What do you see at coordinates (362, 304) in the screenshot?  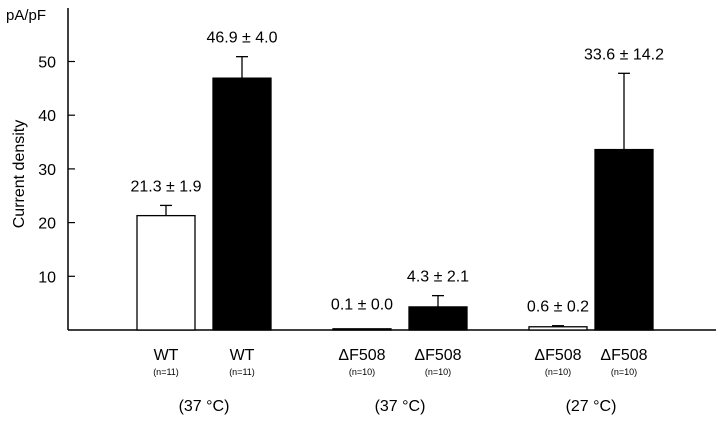 I see `data-label: 0.1 ± 0.0` at bounding box center [362, 304].